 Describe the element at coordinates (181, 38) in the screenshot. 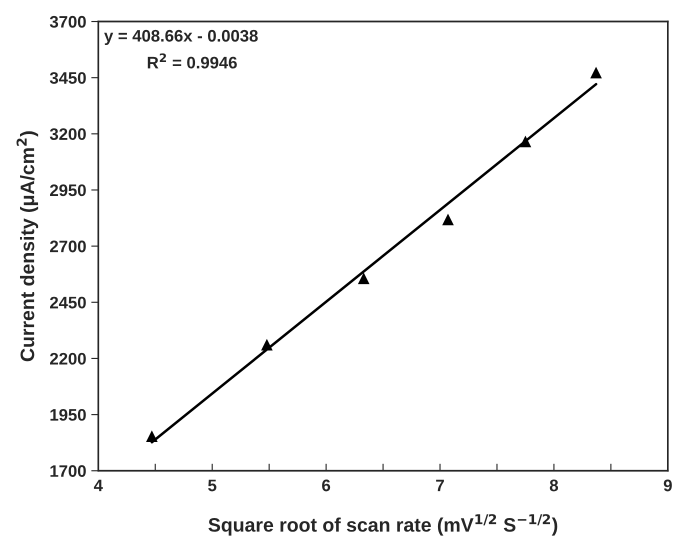

I see `annotation: y = 408.66x - 0.0038` at that location.